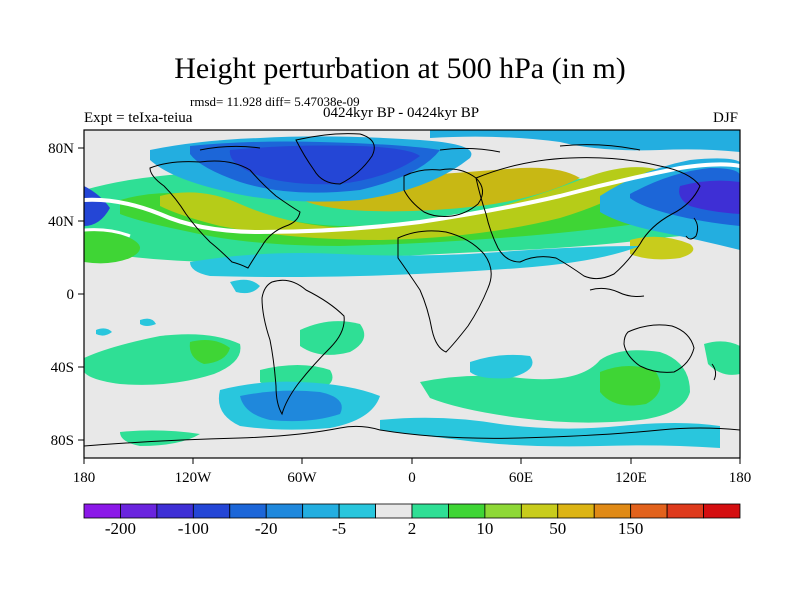 This screenshot has width=800, height=600. Describe the element at coordinates (194, 478) in the screenshot. I see `lon-label: 120W` at that location.